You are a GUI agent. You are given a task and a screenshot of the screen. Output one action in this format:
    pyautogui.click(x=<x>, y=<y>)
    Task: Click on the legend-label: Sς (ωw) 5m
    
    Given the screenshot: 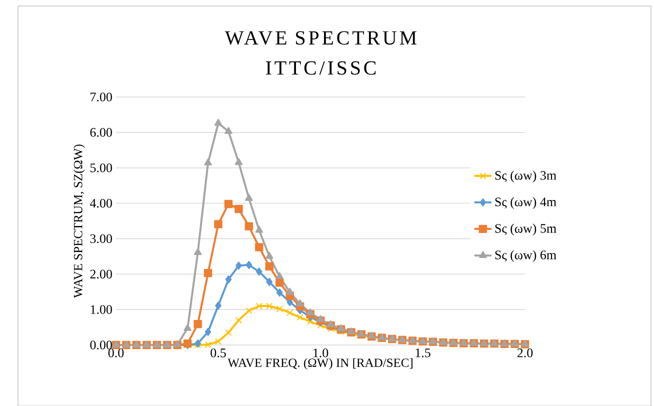 What is the action you would take?
    pyautogui.click(x=525, y=229)
    